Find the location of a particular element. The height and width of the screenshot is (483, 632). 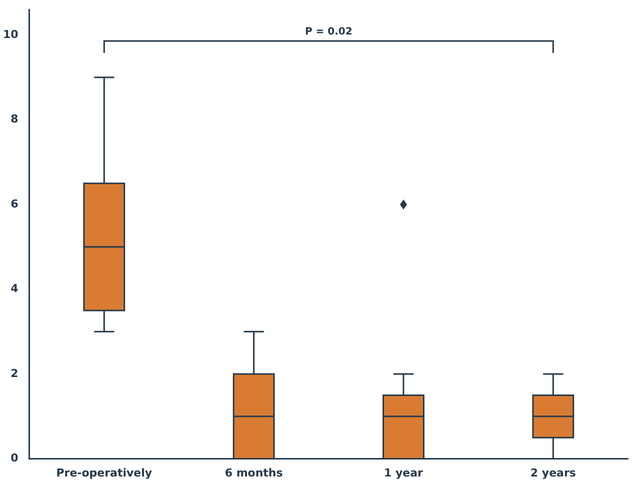

y-tick-label: 8 is located at coordinates (14, 119).